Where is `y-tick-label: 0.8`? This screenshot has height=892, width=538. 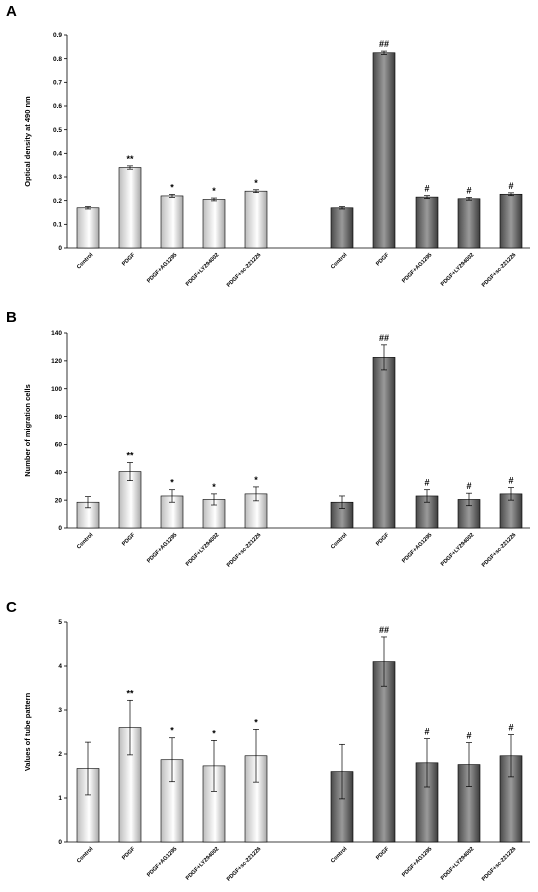 y-tick-label: 0.8 is located at coordinates (57, 59).